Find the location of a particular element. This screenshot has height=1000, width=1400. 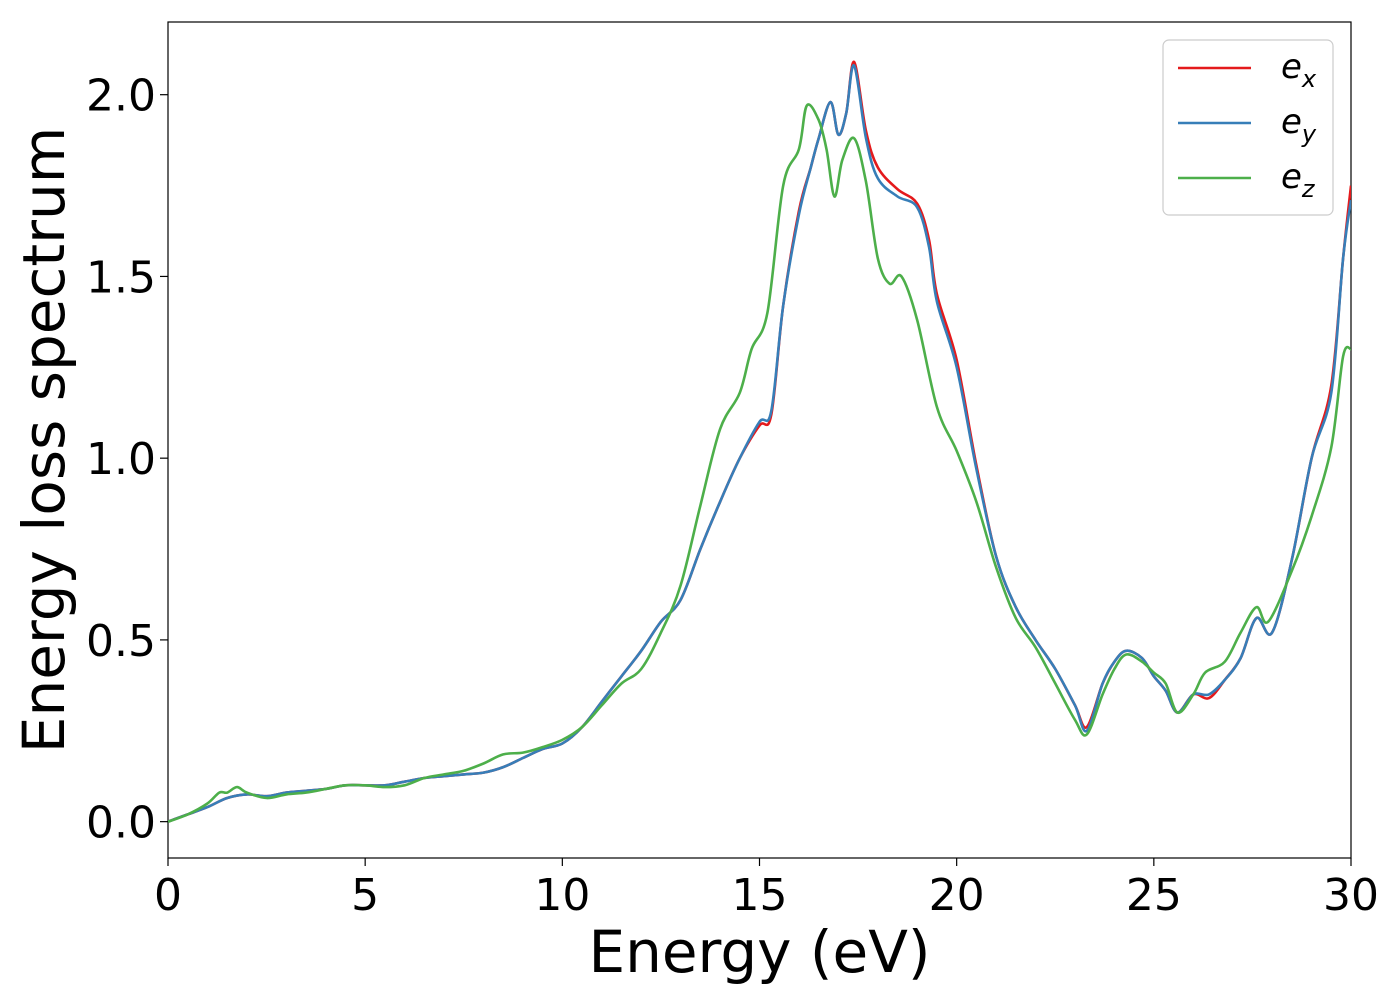

x-tick-label: 10 is located at coordinates (562, 895).